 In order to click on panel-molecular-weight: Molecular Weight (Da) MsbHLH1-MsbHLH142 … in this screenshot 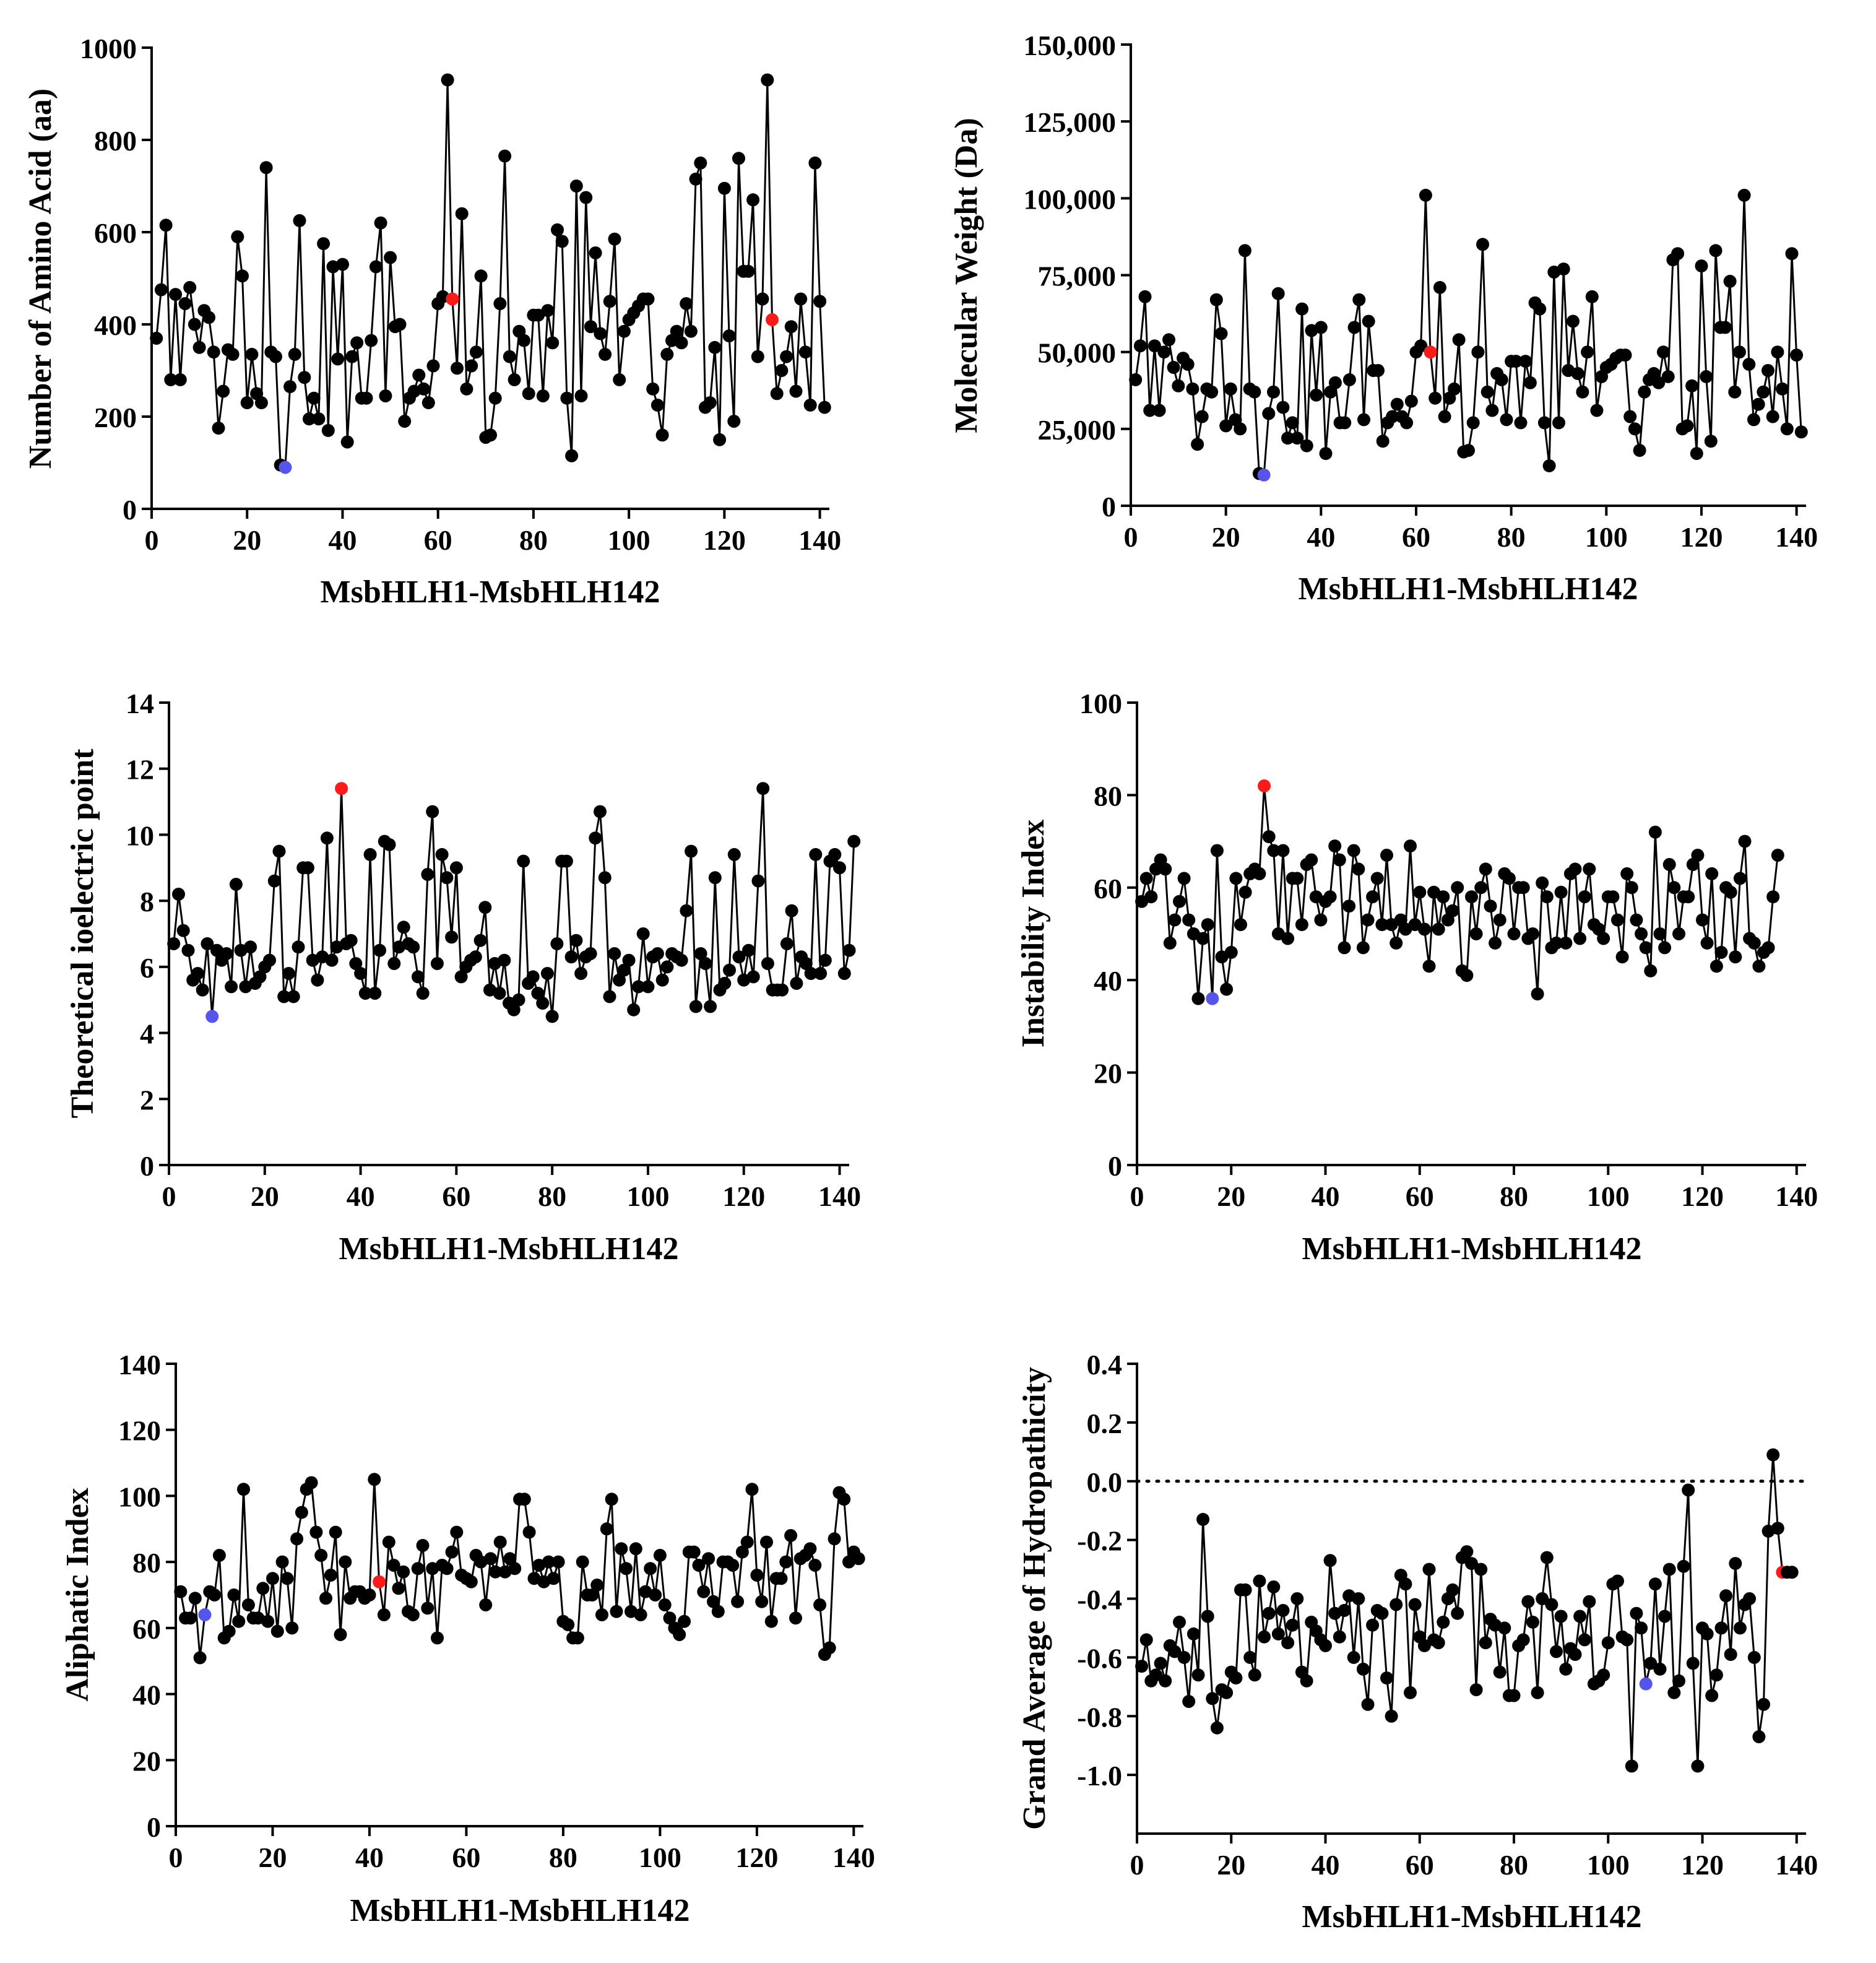, I will do `click(1384, 318)`.